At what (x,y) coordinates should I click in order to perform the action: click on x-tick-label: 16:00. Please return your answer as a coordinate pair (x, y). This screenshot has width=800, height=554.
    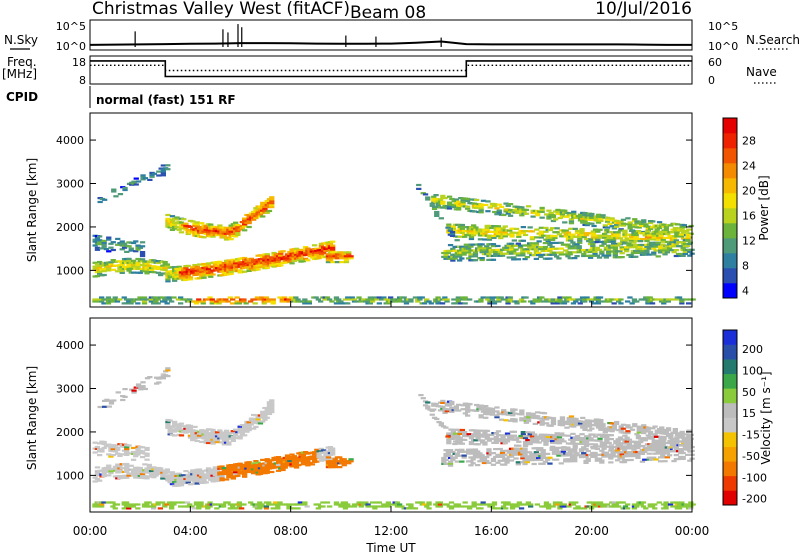
    Looking at the image, I should click on (491, 531).